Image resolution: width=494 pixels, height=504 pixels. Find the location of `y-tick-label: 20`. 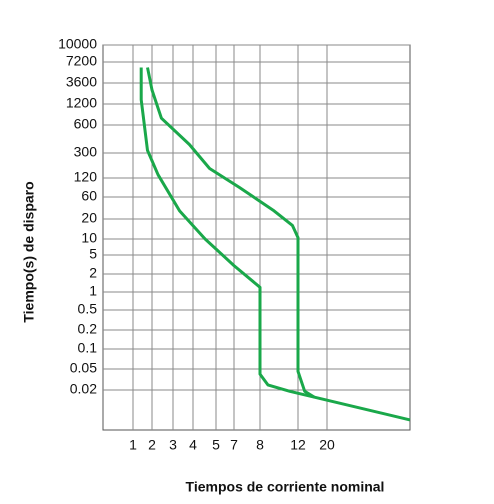

y-tick-label: 20 is located at coordinates (89, 218).